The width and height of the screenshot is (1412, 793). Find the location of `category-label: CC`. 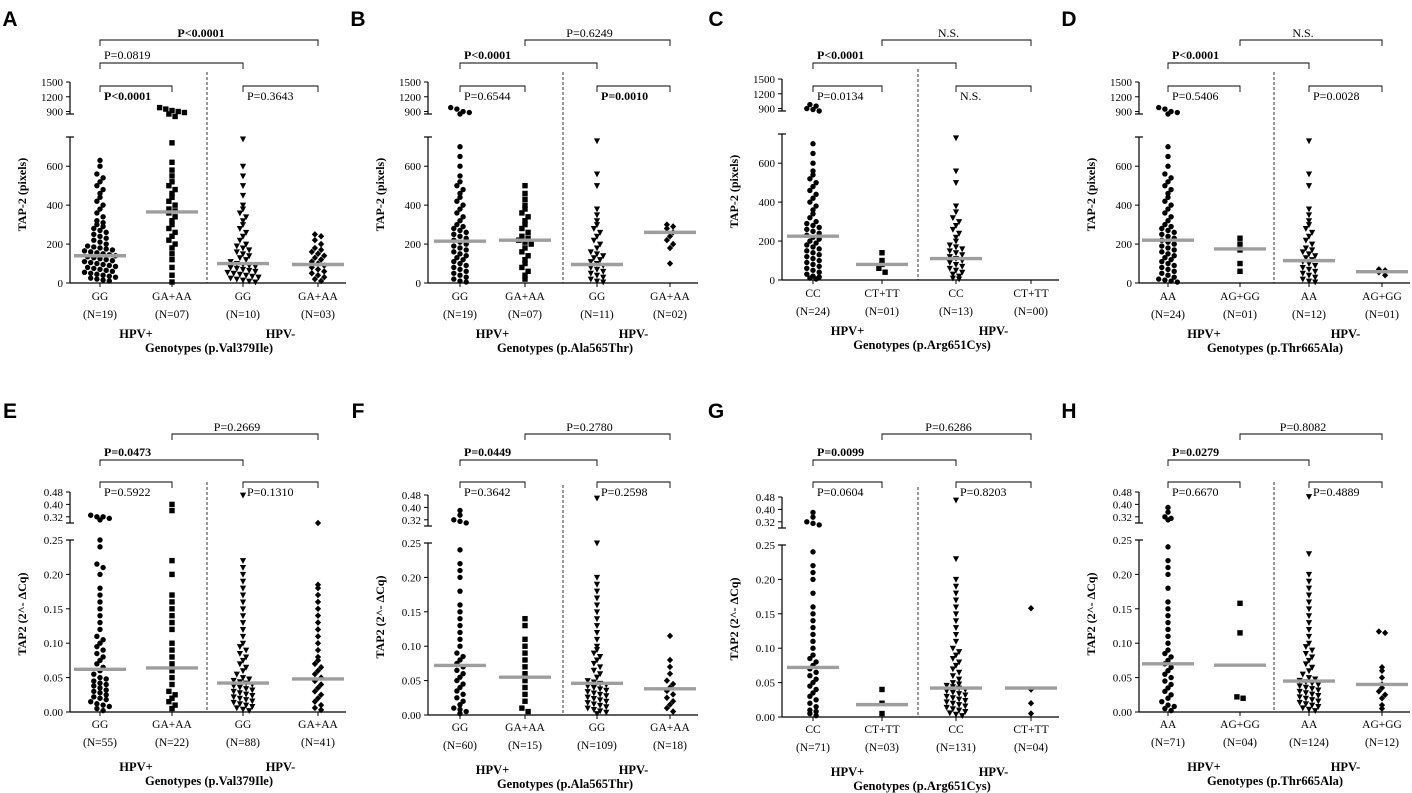

category-label: CC is located at coordinates (813, 730).